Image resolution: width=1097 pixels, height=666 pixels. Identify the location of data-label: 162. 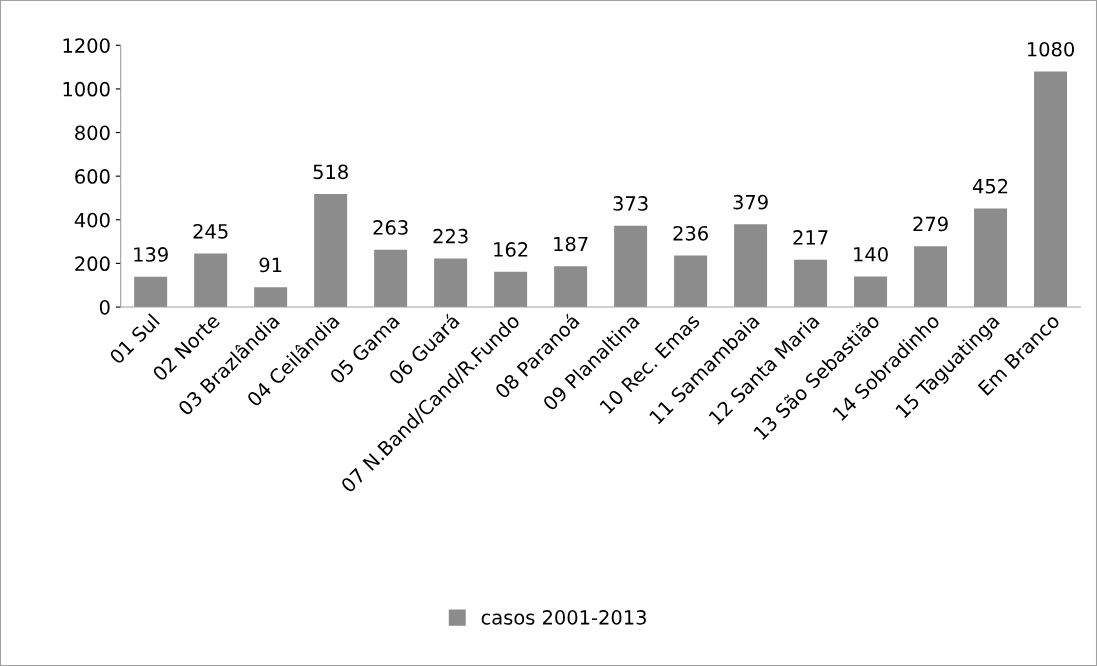
(511, 249).